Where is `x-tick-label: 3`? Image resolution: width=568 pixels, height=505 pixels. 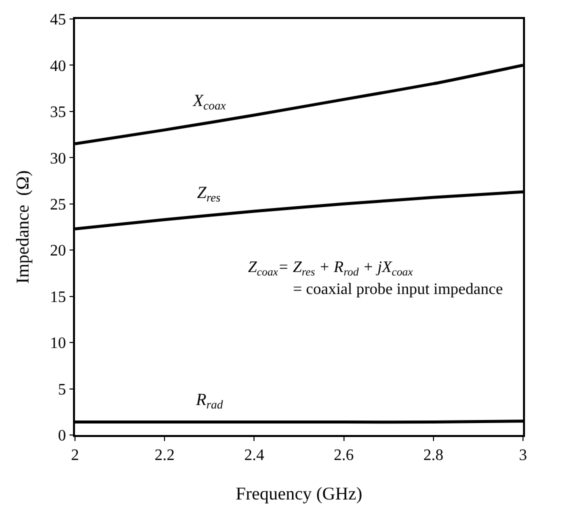
x-tick-label: 3 is located at coordinates (523, 455).